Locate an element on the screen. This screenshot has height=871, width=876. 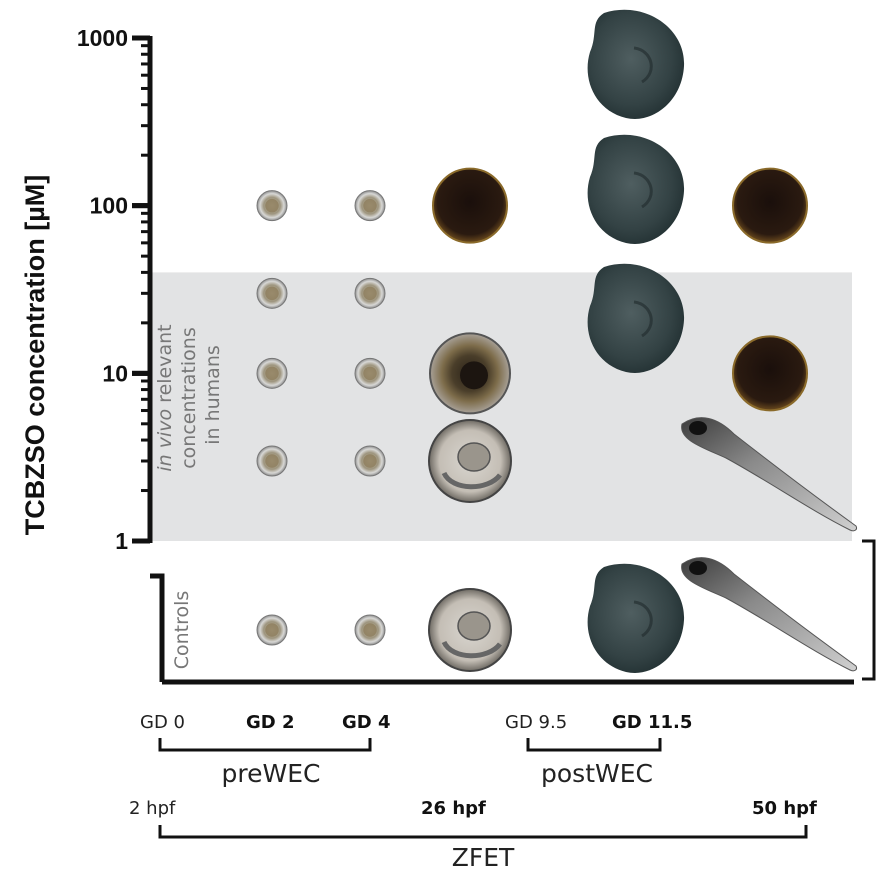
prewec-bracket is located at coordinates (265, 745).